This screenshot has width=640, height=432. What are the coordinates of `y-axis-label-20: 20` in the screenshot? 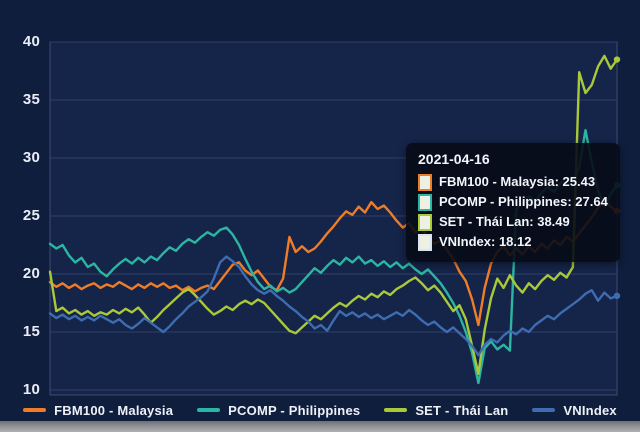 It's located at (31, 273).